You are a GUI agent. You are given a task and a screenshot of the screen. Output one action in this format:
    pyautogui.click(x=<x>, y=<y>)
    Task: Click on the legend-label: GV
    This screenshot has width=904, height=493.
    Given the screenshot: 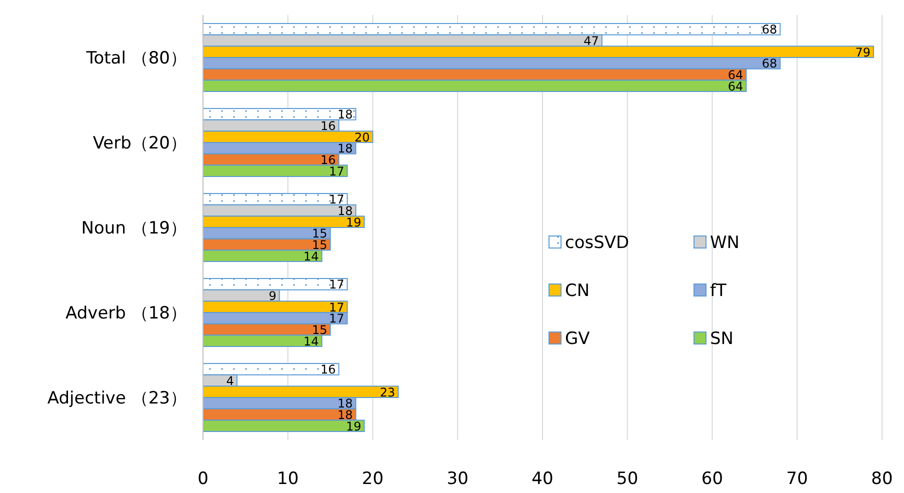 What is the action you would take?
    pyautogui.click(x=577, y=339)
    